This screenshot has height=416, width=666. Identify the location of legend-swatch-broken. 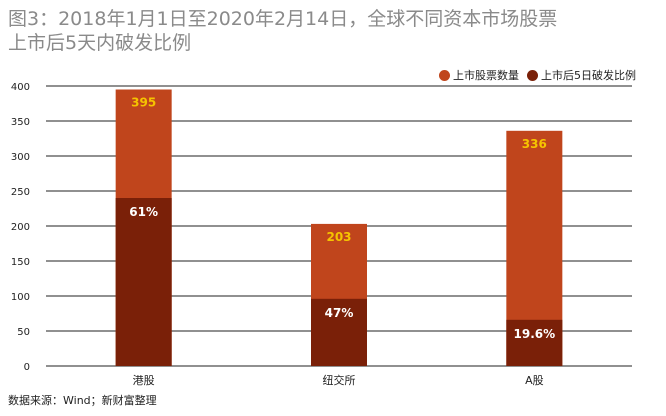
(532, 75).